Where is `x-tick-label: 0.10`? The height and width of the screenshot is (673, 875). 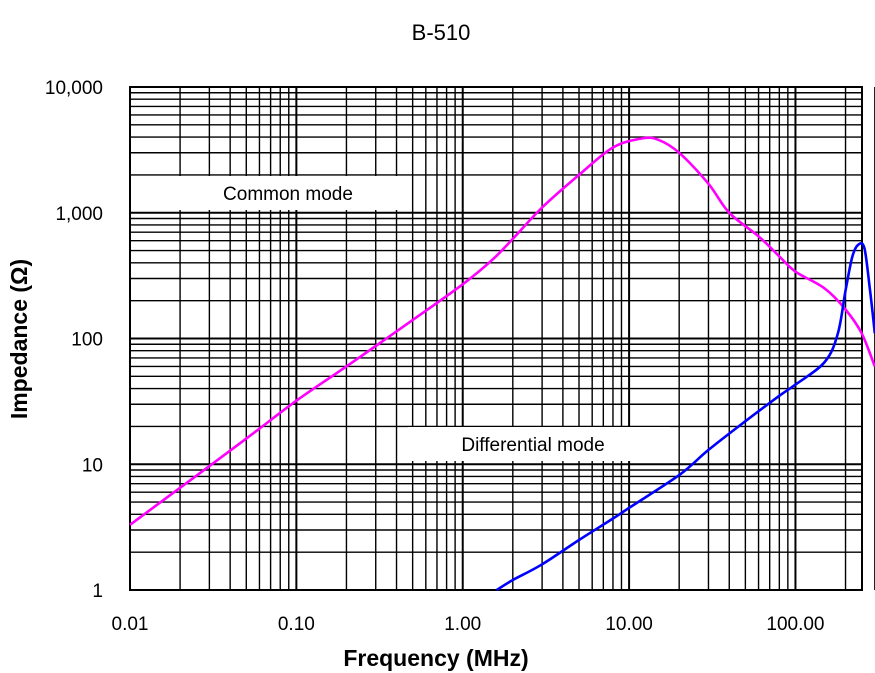 x-tick-label: 0.10 is located at coordinates (296, 624).